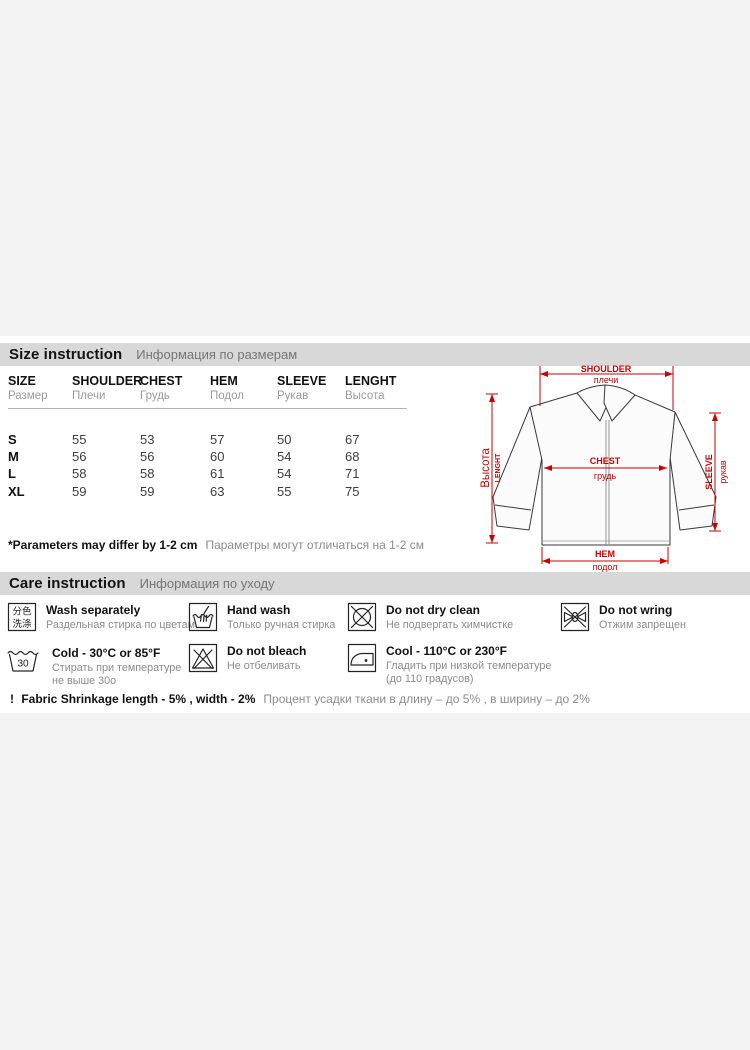  I want to click on care-section-title-ru: Информация по уходу, so click(207, 583).